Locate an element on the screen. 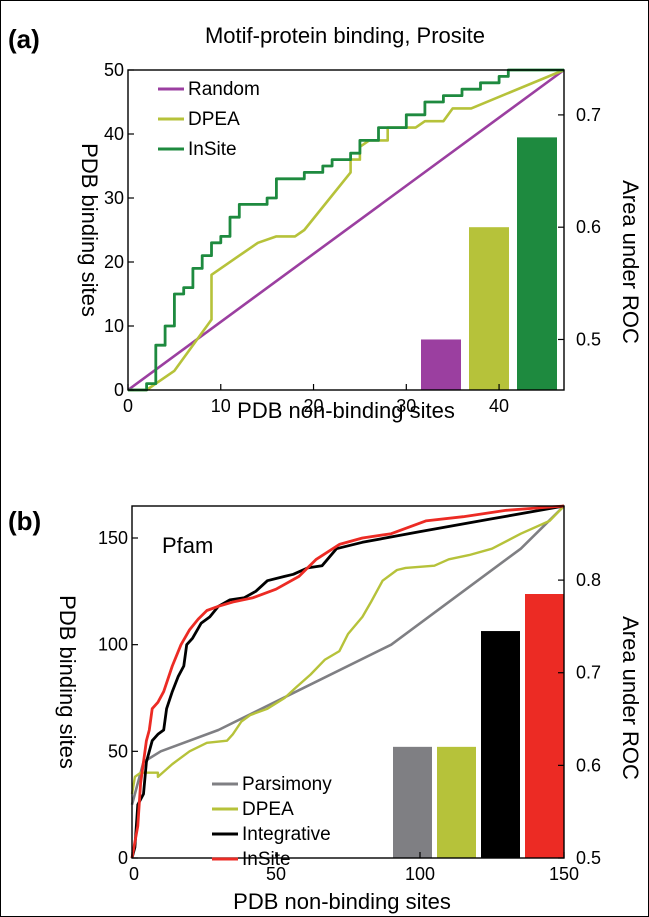 The height and width of the screenshot is (917, 649). roc-bar-parsimony is located at coordinates (412, 802).